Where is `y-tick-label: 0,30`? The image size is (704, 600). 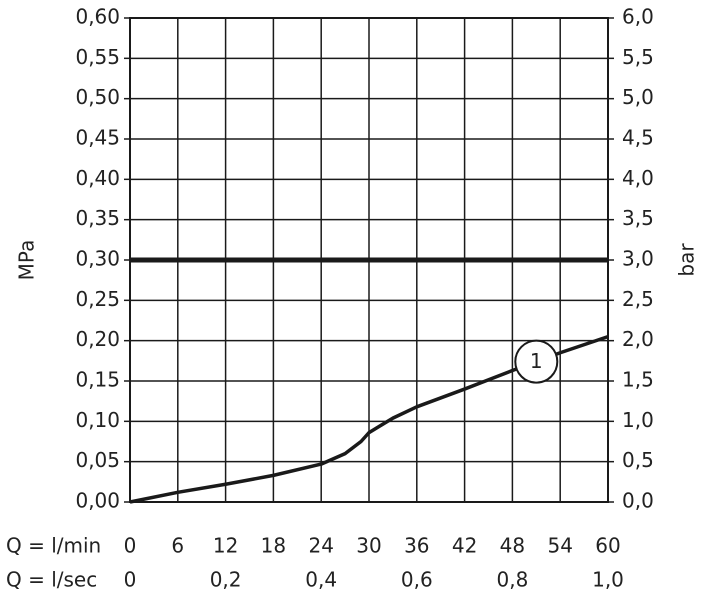
y-tick-label: 0,30 is located at coordinates (97, 259).